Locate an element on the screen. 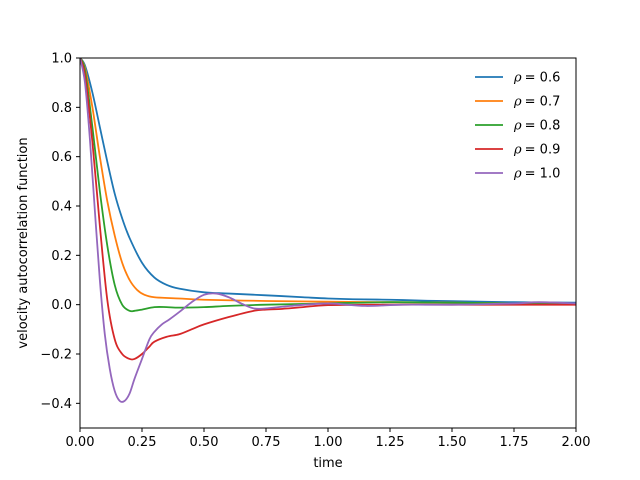 The width and height of the screenshot is (640, 480). y-axis-label: velocity autocorrelation function is located at coordinates (23, 242).